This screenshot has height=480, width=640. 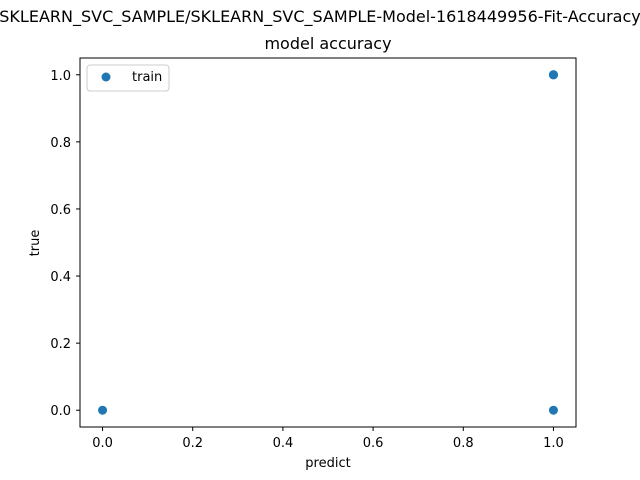 I want to click on x-tick-label: 0.4, so click(x=283, y=443).